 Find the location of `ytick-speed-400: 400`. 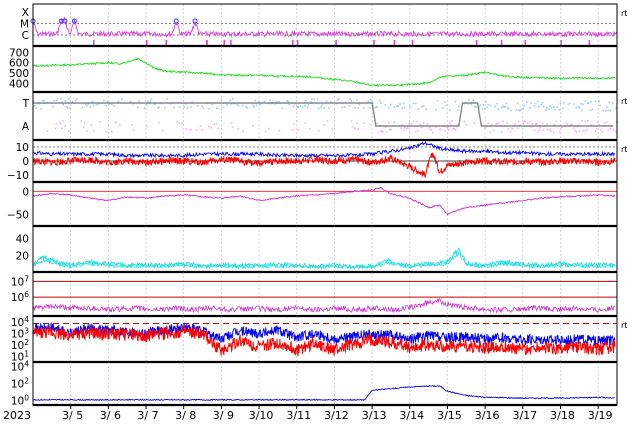

ytick-speed-400: 400 is located at coordinates (19, 85).